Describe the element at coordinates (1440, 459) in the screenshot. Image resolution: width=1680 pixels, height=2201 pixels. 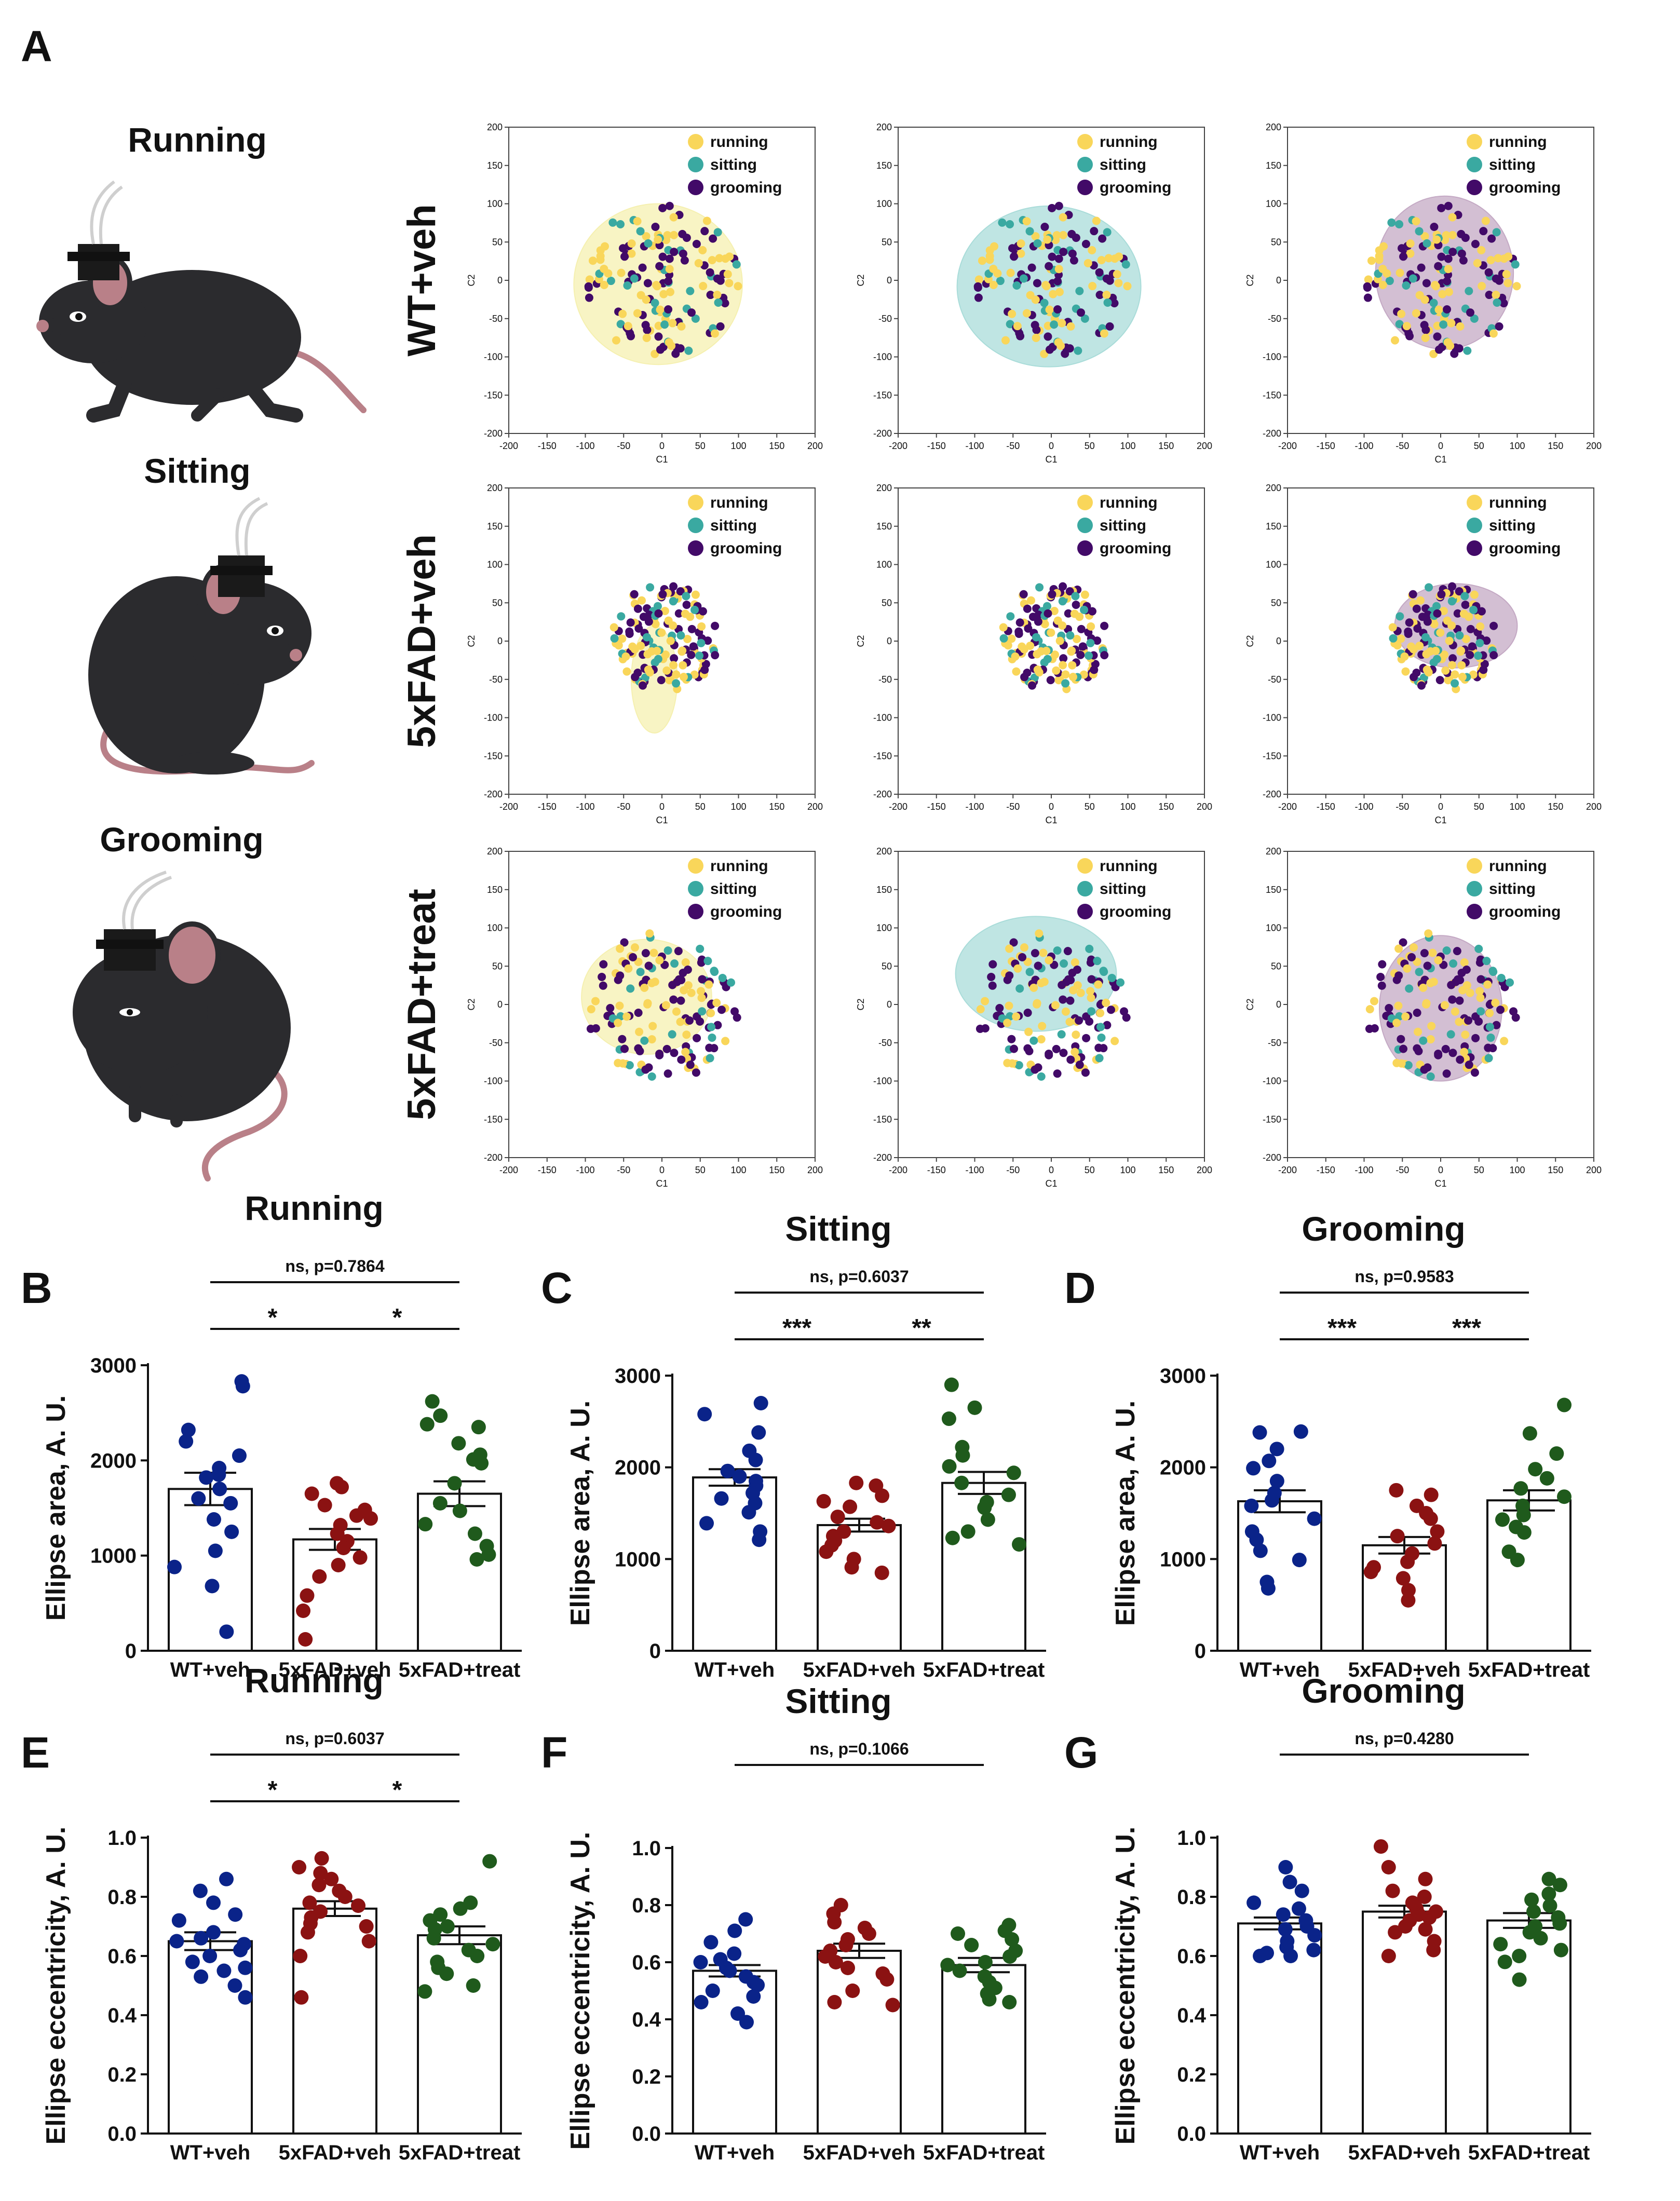
I see `x-axis-label: C1` at that location.